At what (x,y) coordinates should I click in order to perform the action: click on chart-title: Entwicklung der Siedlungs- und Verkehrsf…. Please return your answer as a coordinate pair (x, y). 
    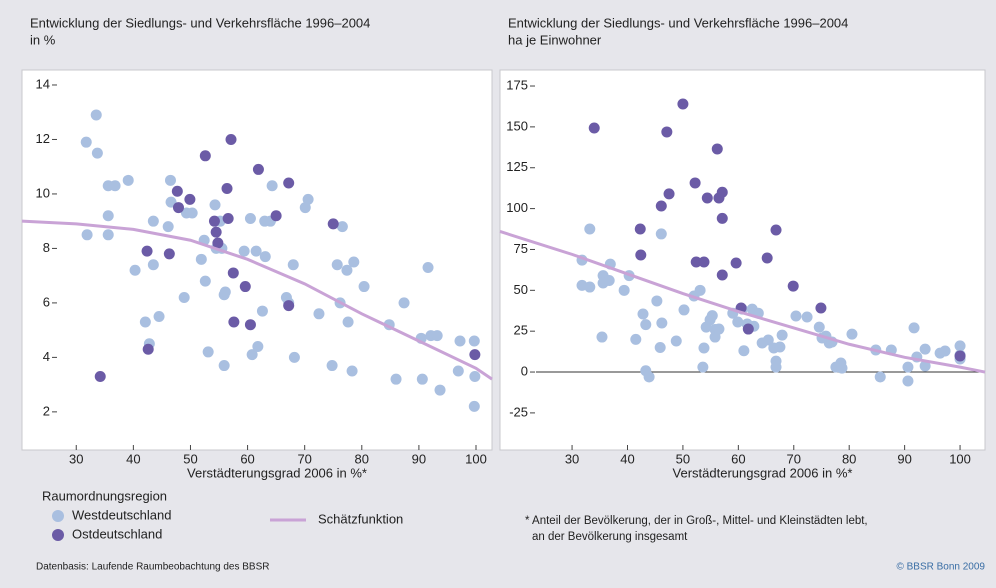
    Looking at the image, I should click on (200, 22).